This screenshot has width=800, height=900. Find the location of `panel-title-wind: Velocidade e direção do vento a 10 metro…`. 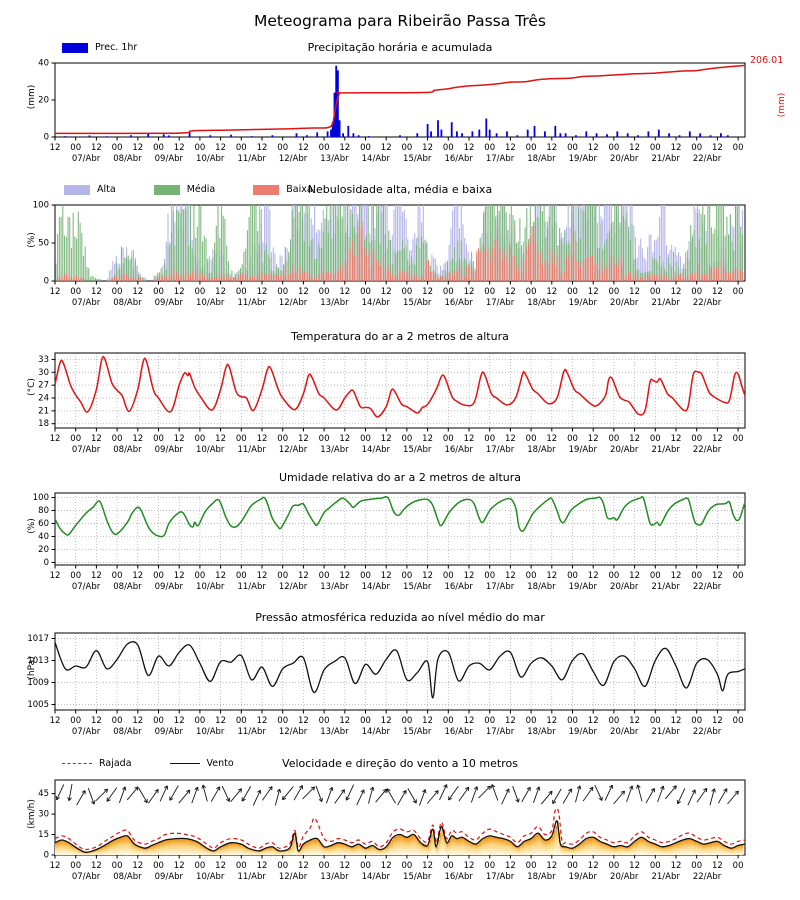

panel-title-wind: Velocidade e direção do vento a 10 metro… is located at coordinates (400, 763).